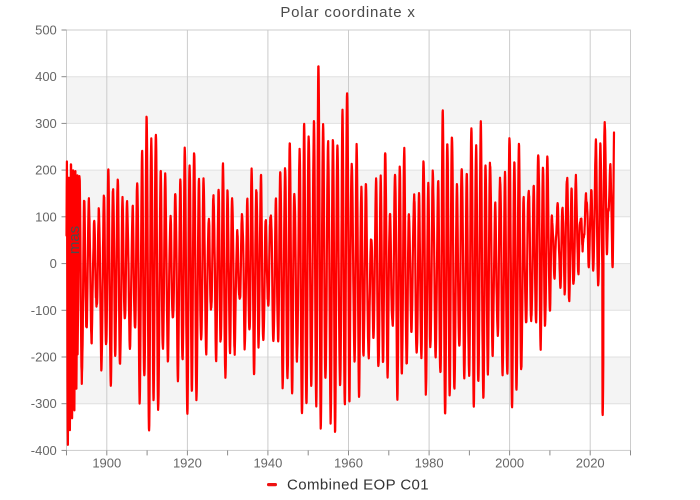 Image resolution: width=700 pixels, height=500 pixels. Describe the element at coordinates (53, 263) in the screenshot. I see `svg-text: 0` at that location.